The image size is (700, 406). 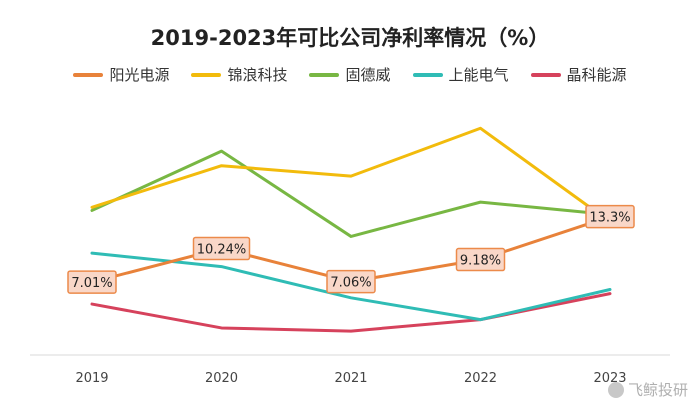 What do you see at coordinates (350, 378) in the screenshot?
I see `x-tick-label: 2021` at bounding box center [350, 378].